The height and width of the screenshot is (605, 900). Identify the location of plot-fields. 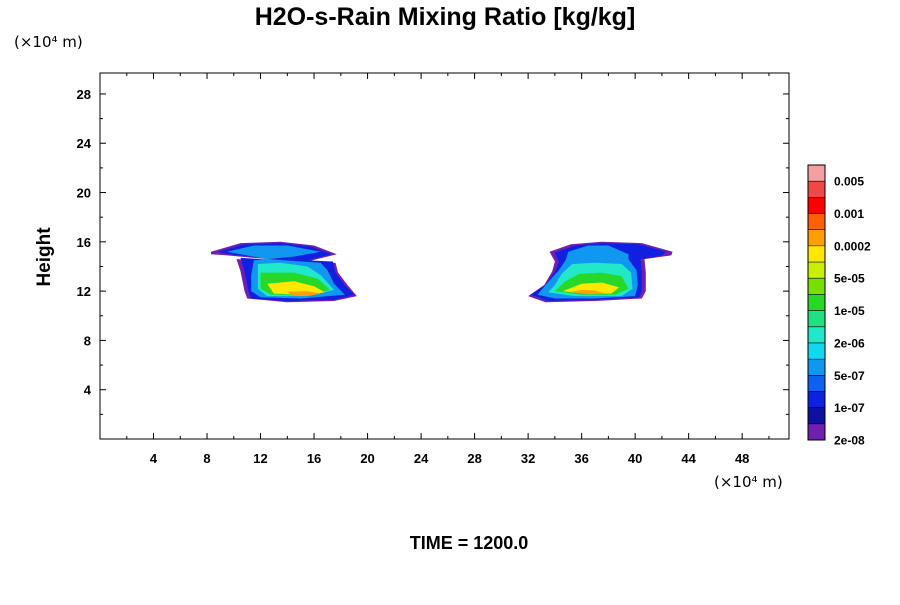
(442, 272).